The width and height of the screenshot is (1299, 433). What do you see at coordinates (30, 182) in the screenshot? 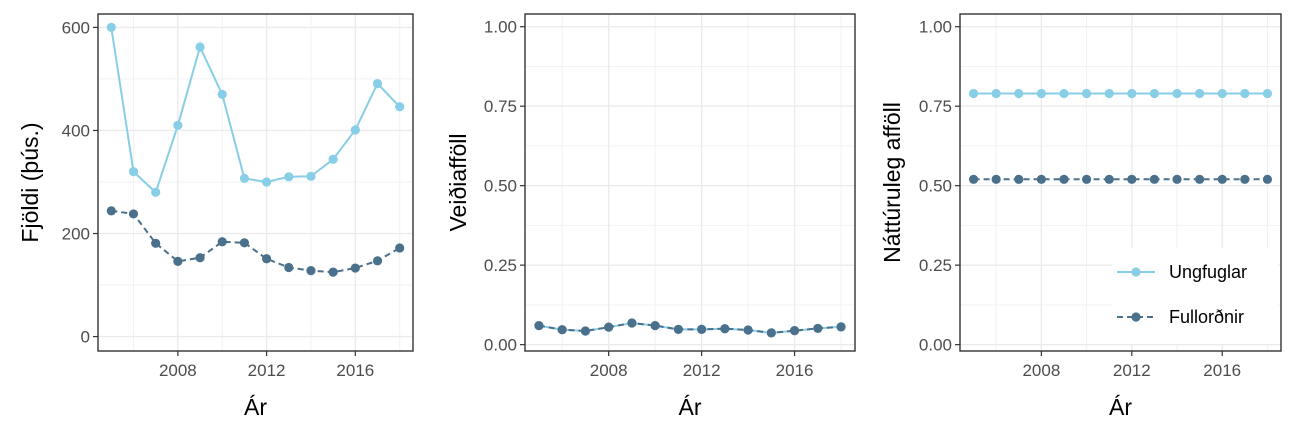
I see `y-axis-title: Fjöldi (þús.)` at bounding box center [30, 182].